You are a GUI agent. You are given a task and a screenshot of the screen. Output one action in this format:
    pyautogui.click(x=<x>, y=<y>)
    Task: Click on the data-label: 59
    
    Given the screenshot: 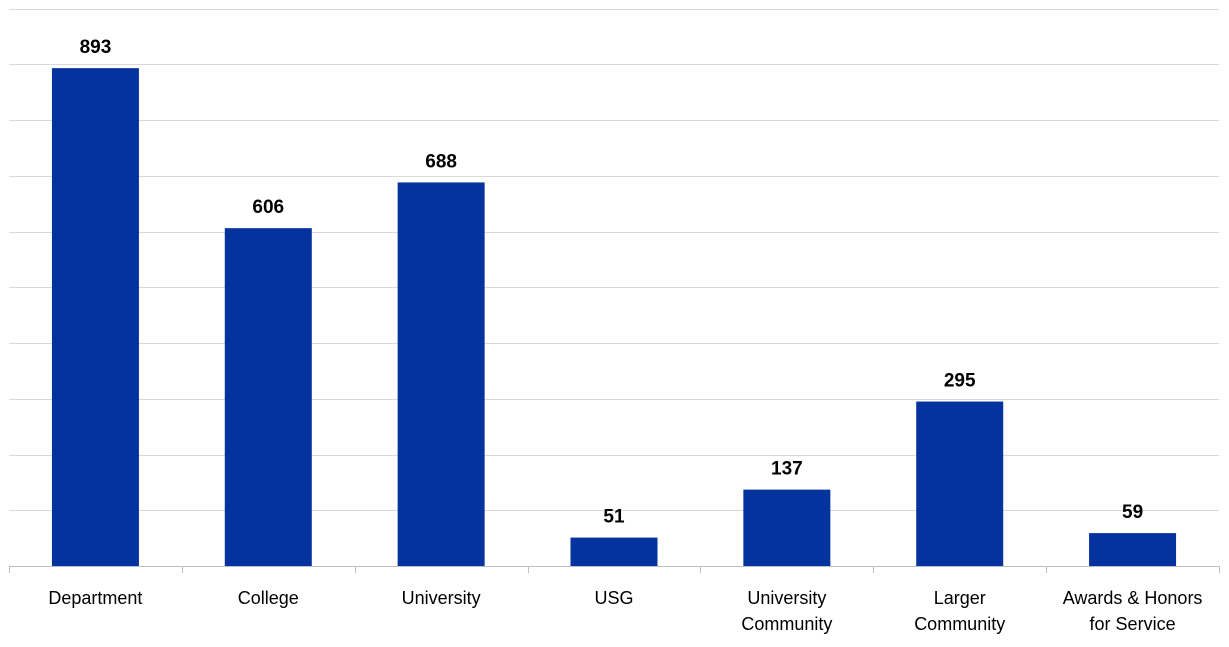 What is the action you would take?
    pyautogui.click(x=1132, y=512)
    